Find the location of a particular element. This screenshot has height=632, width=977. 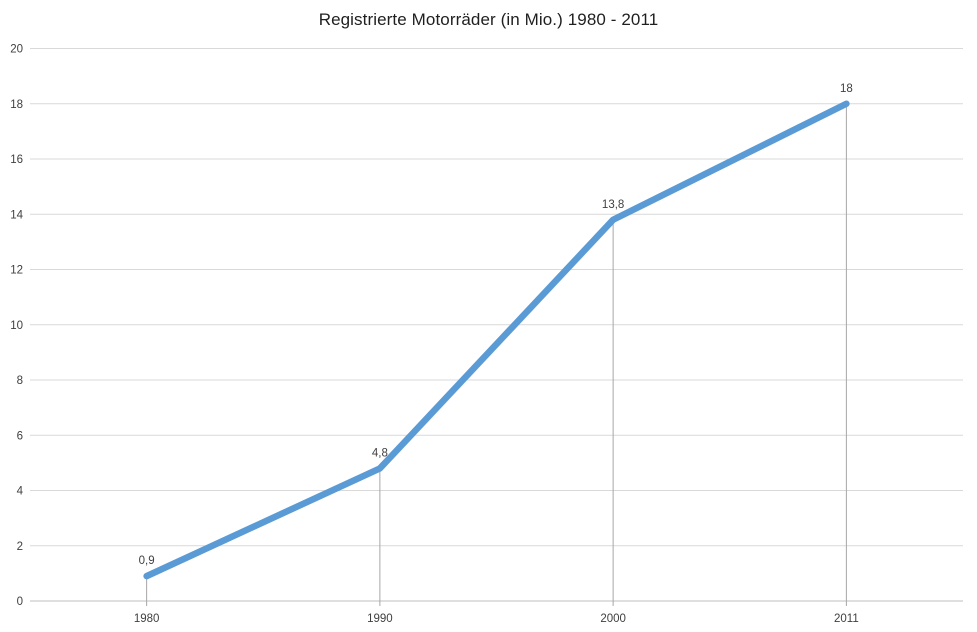

x-axis-tick-label: 1980 is located at coordinates (147, 619).